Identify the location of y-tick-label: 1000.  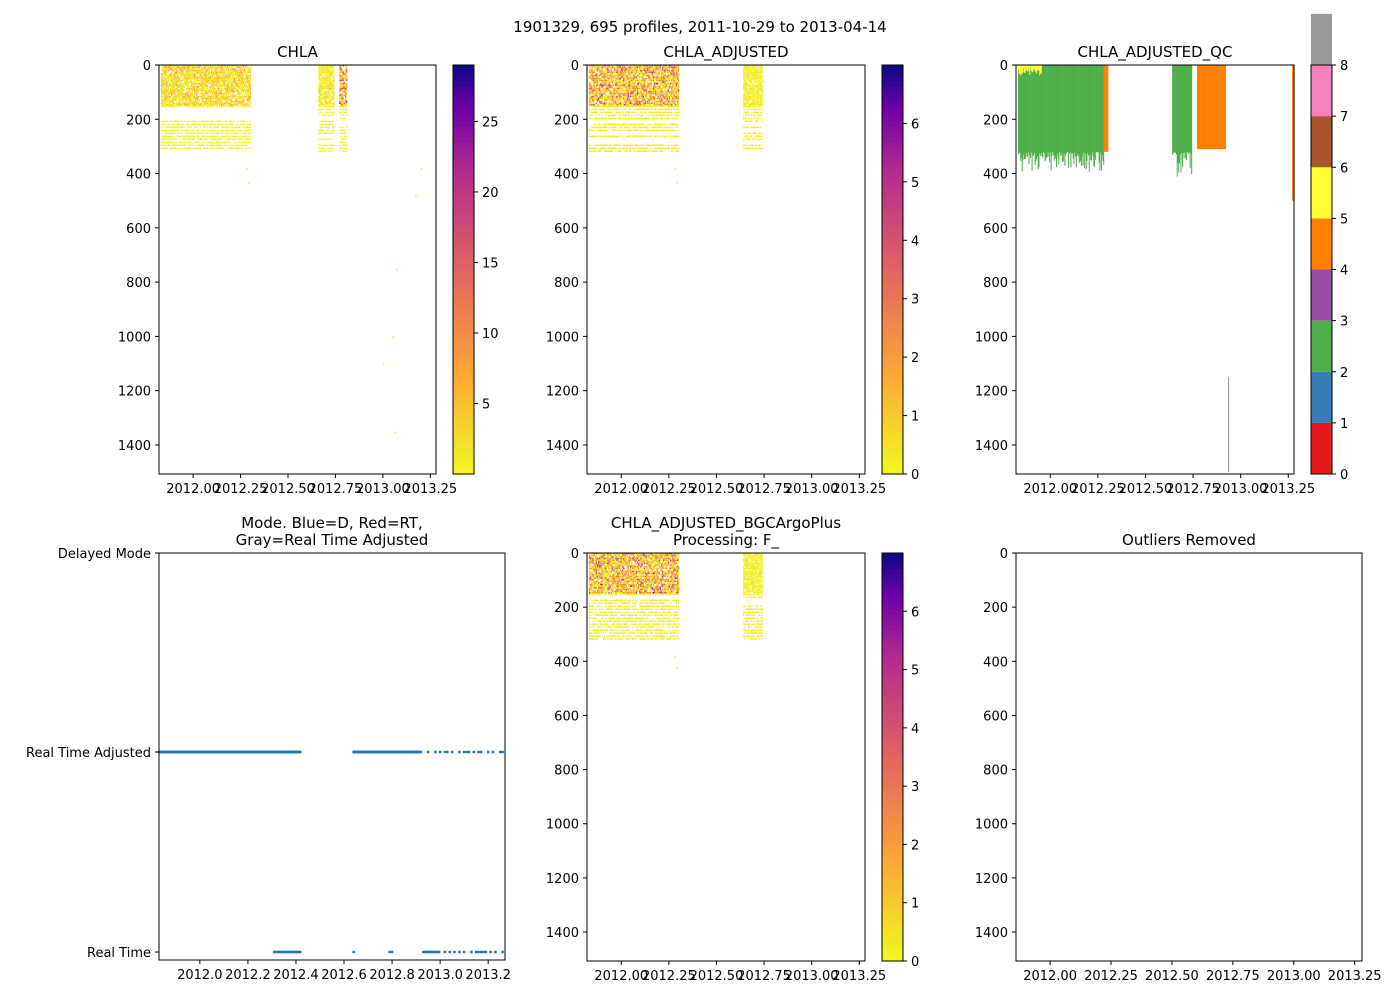
(134, 337).